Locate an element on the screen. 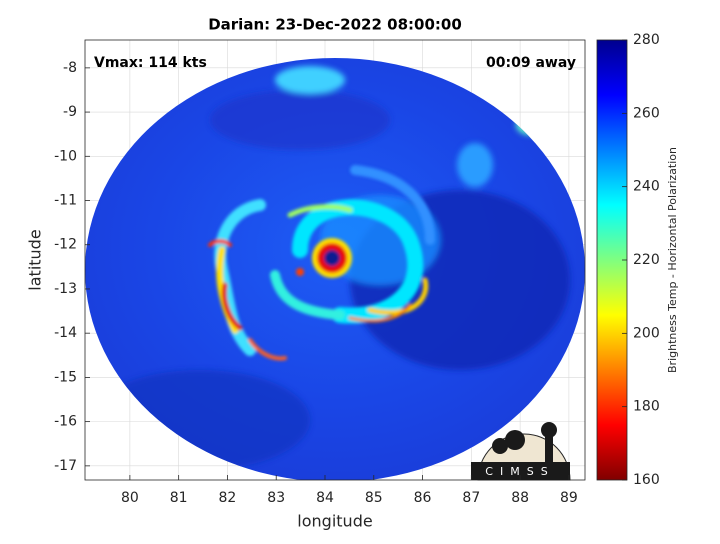 Image resolution: width=720 pixels, height=544 pixels. y-tick-label: -9 is located at coordinates (70, 112).